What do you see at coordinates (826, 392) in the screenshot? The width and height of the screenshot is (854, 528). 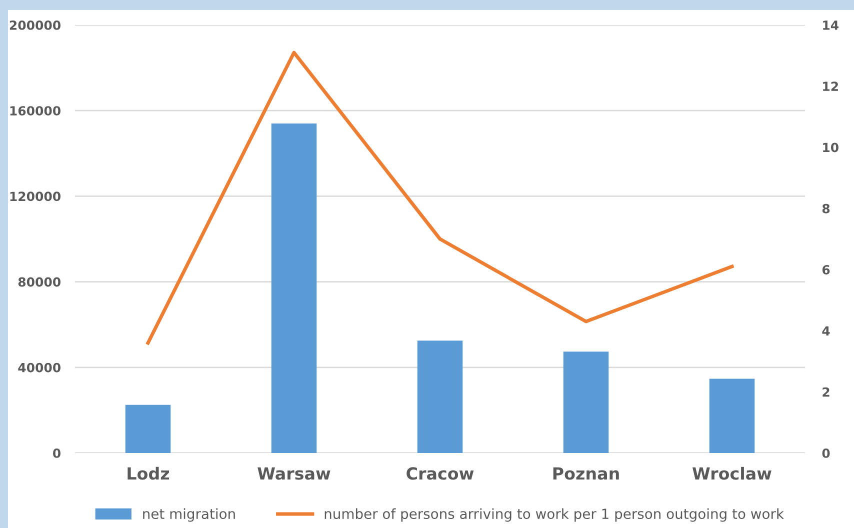 I see `y2-tick-label: 2` at bounding box center [826, 392].